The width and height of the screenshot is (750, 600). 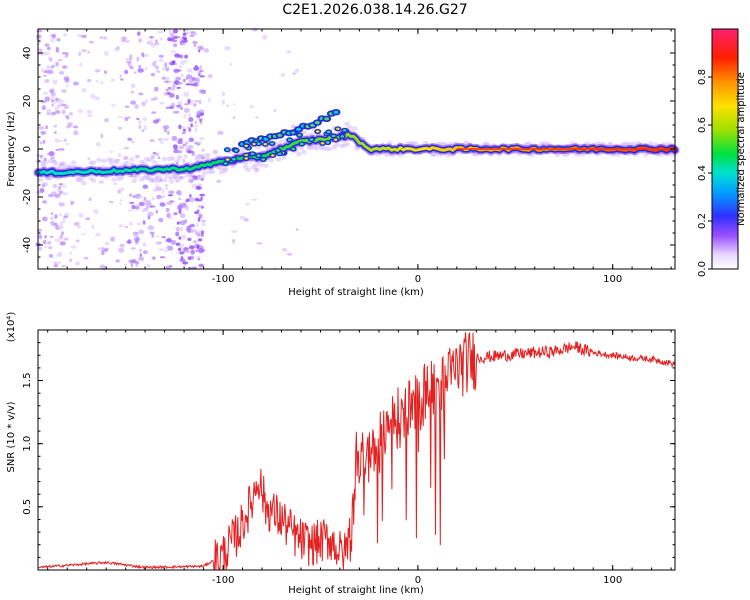 What do you see at coordinates (374, 10) in the screenshot?
I see `figure-title: C2E1.2026.038.14.26.G27` at bounding box center [374, 10].